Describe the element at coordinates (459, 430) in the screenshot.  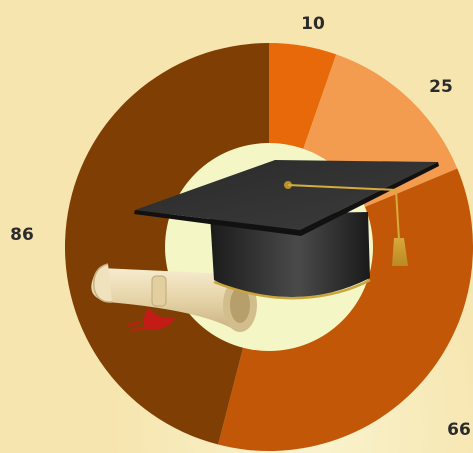
I see `data-label-66: 66` at that location.